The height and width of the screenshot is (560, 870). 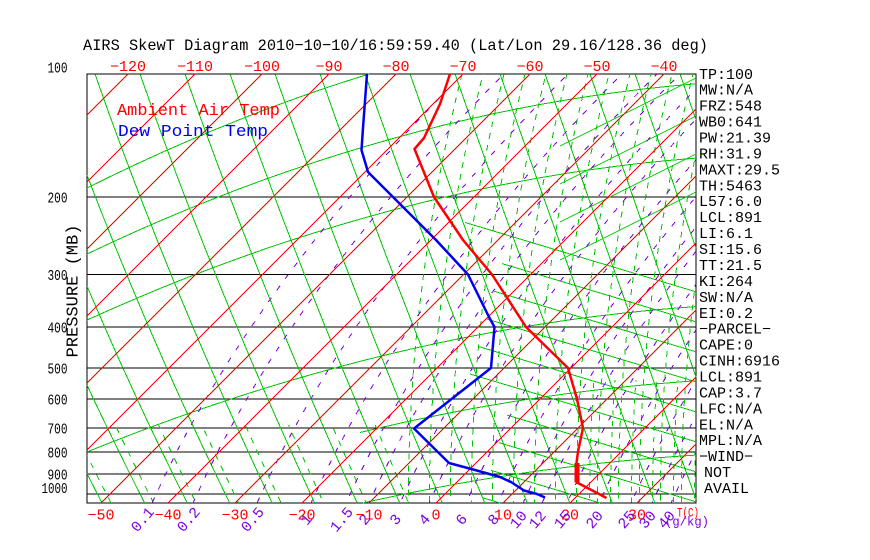 What do you see at coordinates (735, 139) in the screenshot?
I see `svg-text: PW:21.39` at bounding box center [735, 139].